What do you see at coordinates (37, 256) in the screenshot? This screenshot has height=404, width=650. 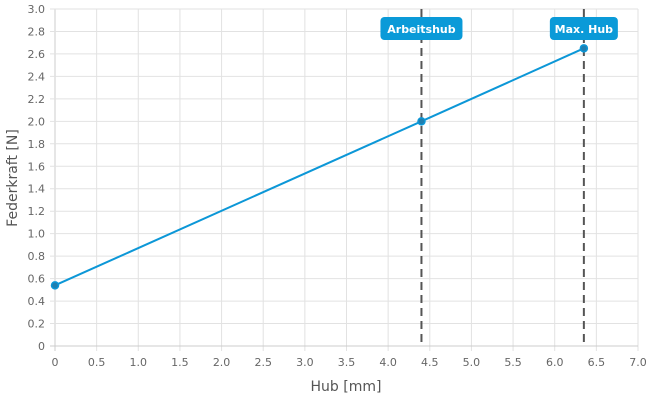 I see `y-tick-label: 0.8` at bounding box center [37, 256].